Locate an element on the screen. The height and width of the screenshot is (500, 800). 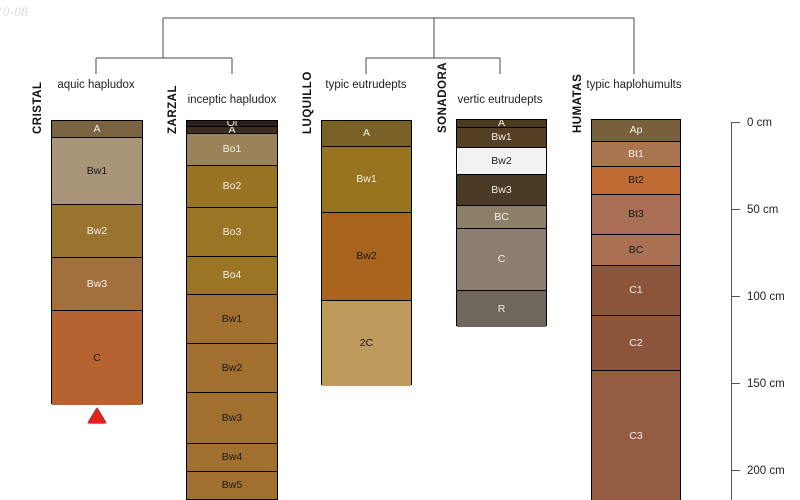
taxon-label-typic-haplohumults: typic haplohumults is located at coordinates (634, 85).